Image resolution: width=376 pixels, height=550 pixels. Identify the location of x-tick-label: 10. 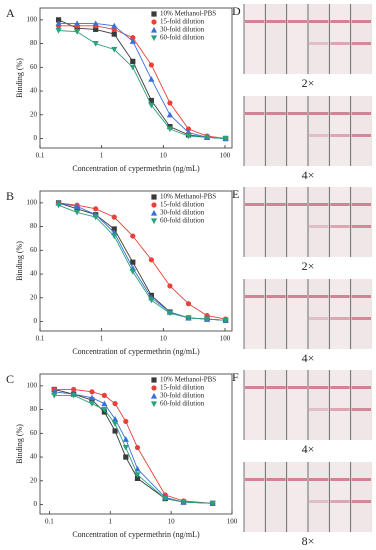
(172, 522).